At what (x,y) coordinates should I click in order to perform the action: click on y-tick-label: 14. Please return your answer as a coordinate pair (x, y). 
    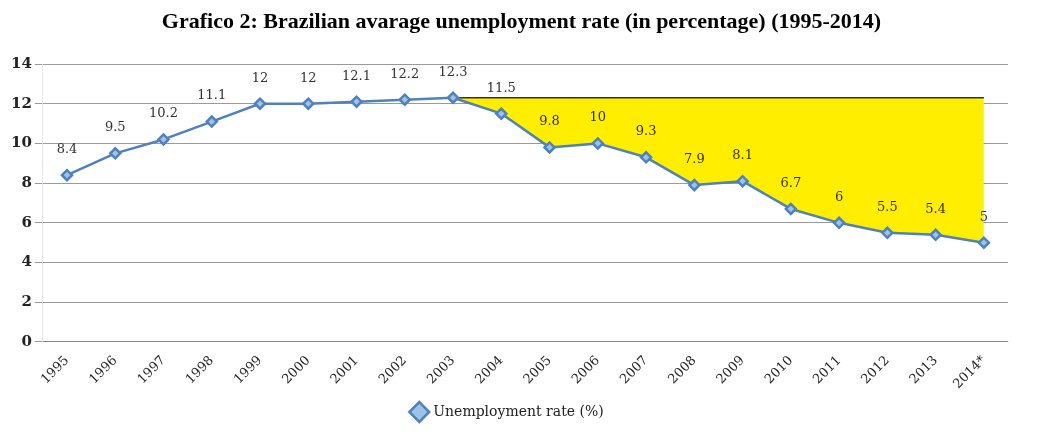
    Looking at the image, I should click on (21, 62).